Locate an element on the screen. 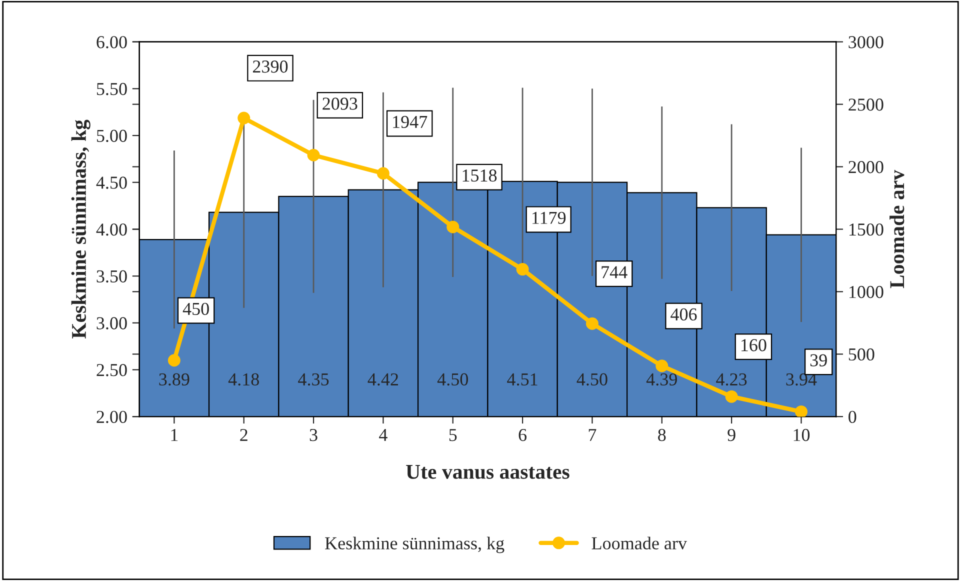 This screenshot has width=961, height=581. data-label: 3.94 is located at coordinates (801, 379).